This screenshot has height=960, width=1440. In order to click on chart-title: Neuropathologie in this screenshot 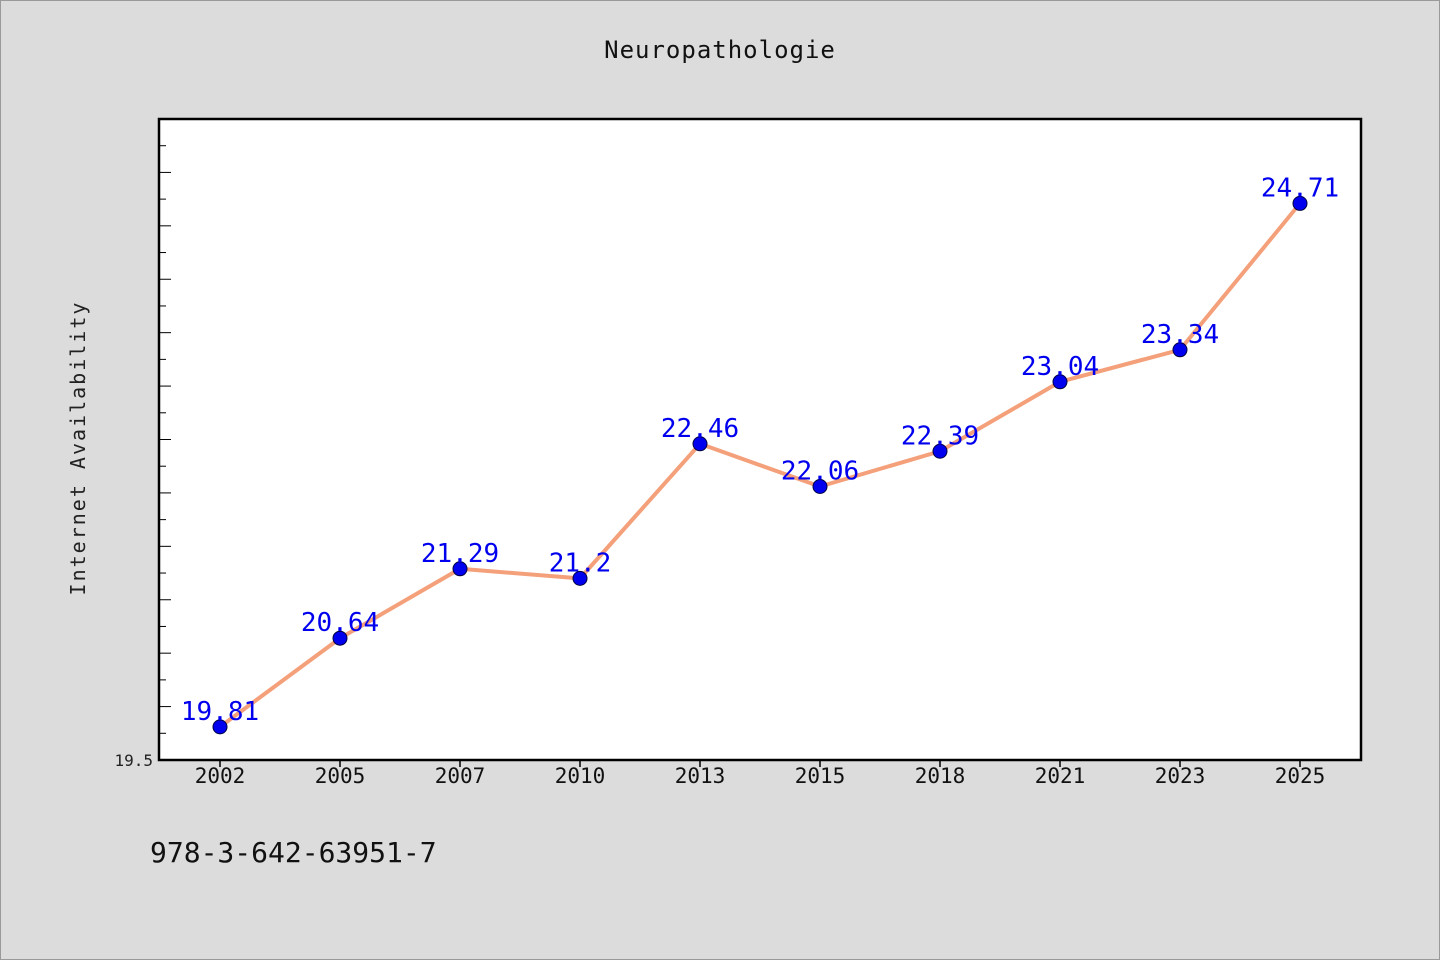, I will do `click(720, 50)`.